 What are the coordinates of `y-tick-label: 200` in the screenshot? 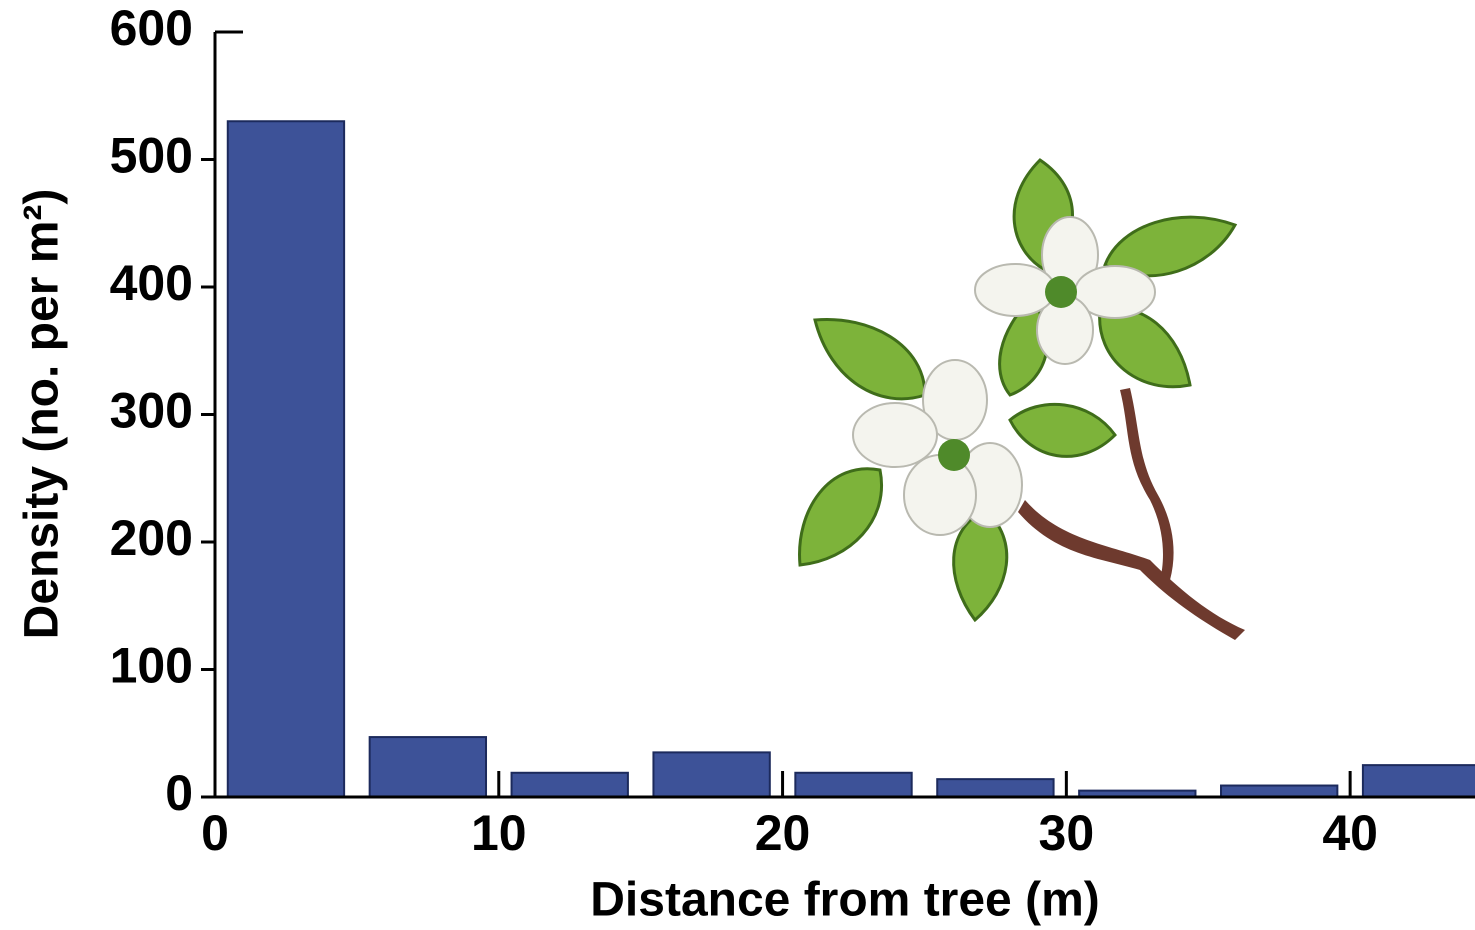 It's located at (151, 538).